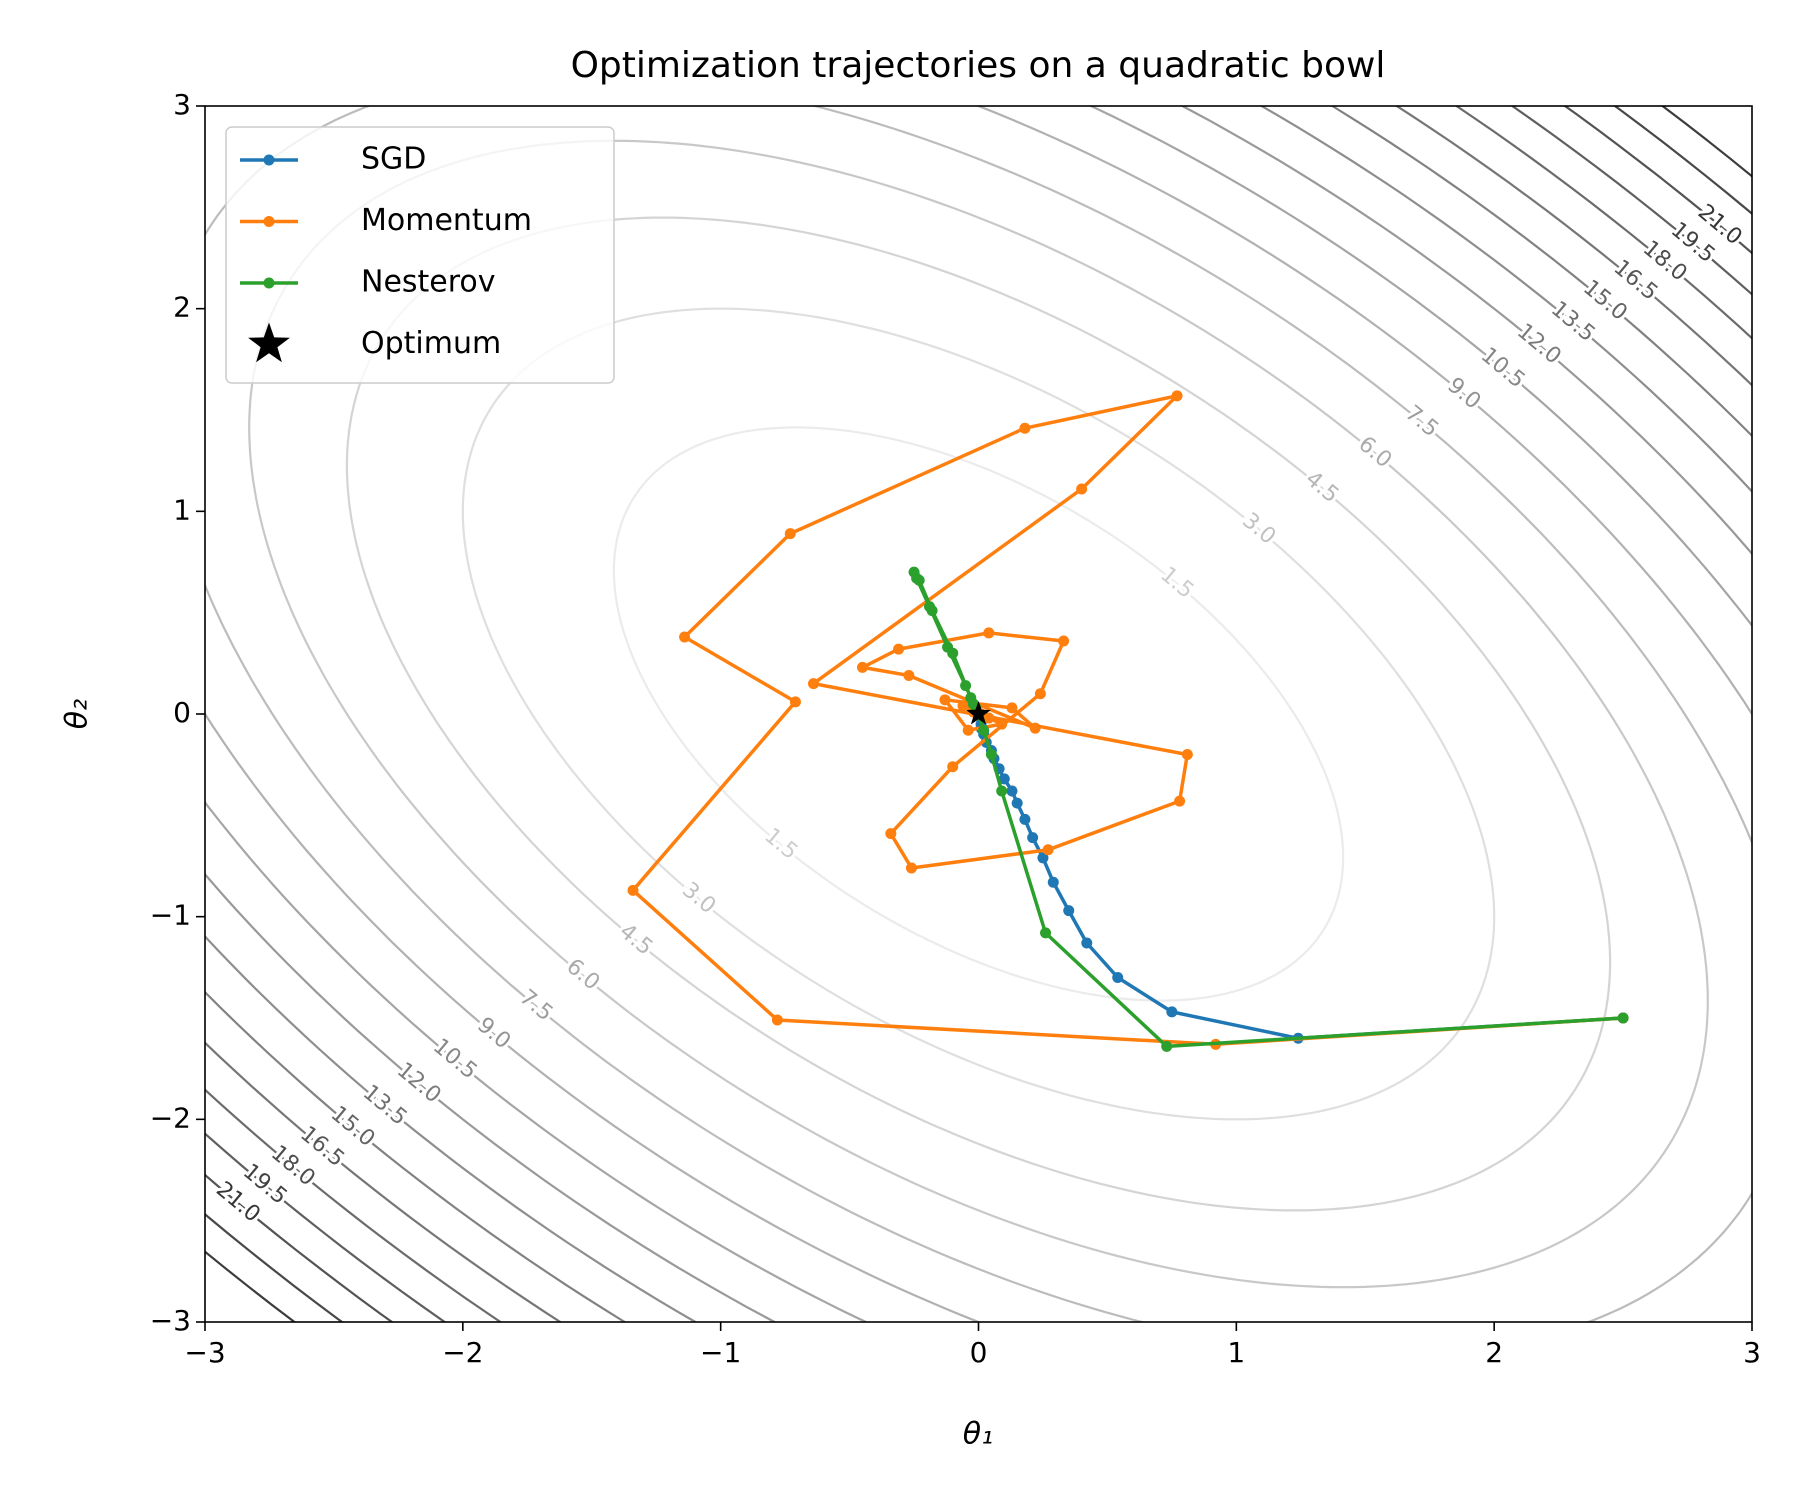 The height and width of the screenshot is (1500, 1800). Describe the element at coordinates (77, 714) in the screenshot. I see `y-axis-label: θ₂` at that location.